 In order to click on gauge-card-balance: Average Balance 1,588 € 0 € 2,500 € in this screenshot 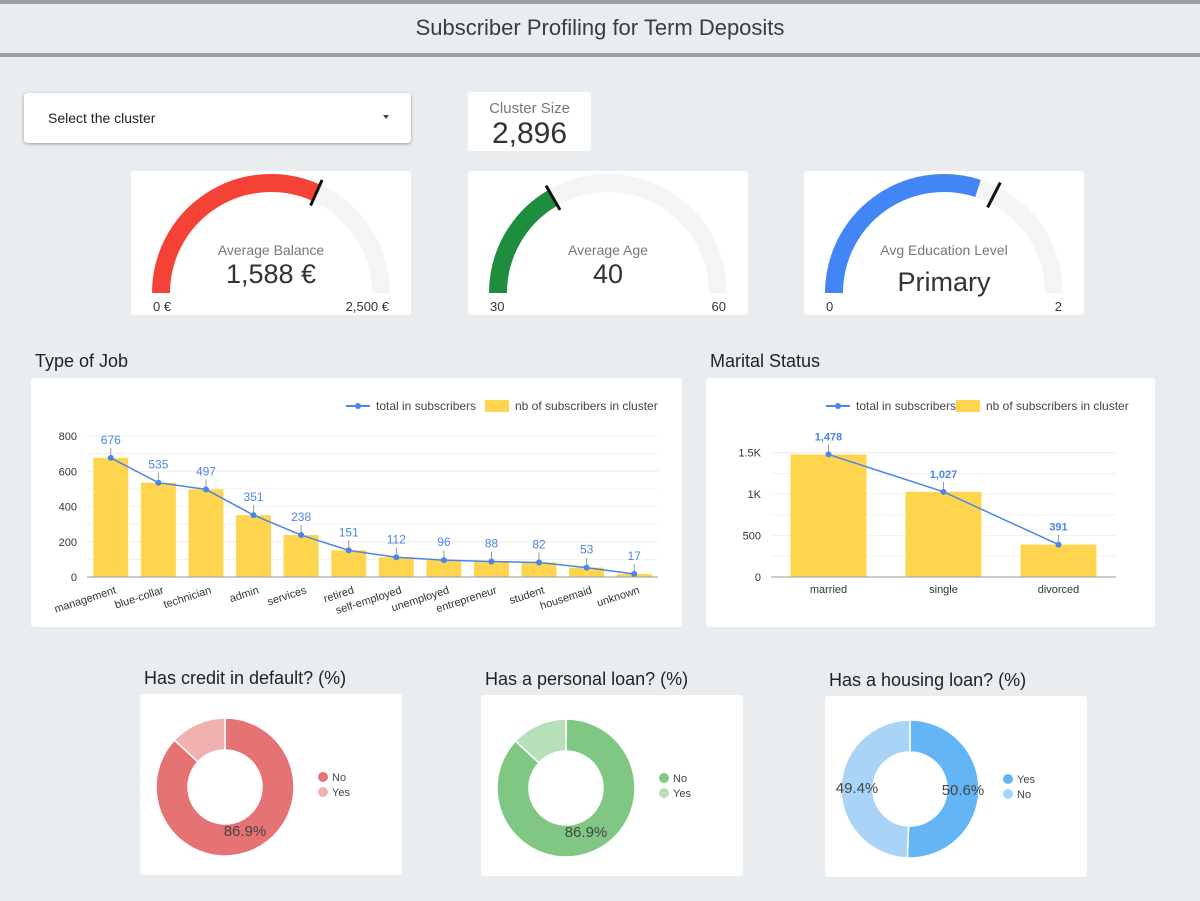, I will do `click(271, 243)`.